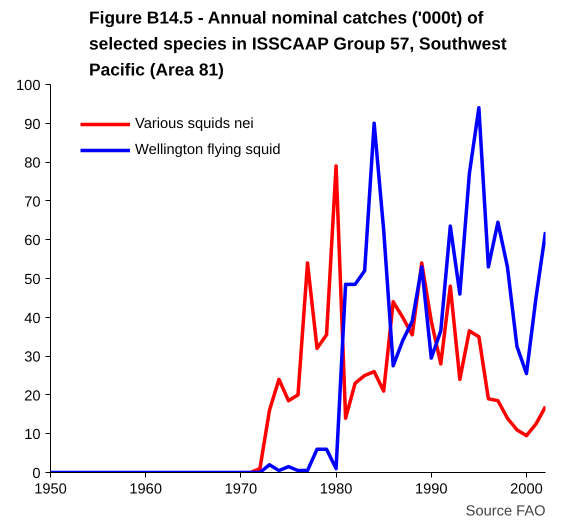  I want to click on x-tick-label: 1960, so click(145, 490).